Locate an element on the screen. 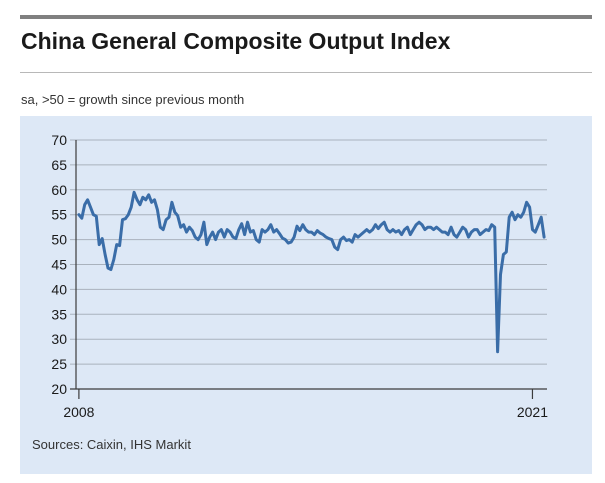 This screenshot has height=483, width=605. y-tick-label: 40 is located at coordinates (59, 289).